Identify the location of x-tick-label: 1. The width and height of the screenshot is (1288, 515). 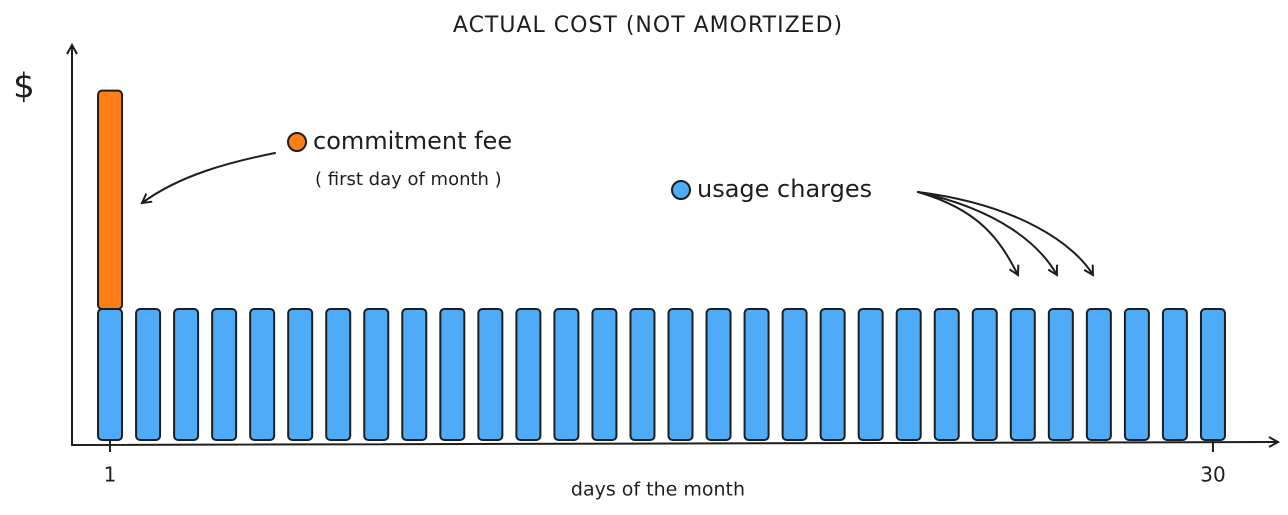
(110, 475).